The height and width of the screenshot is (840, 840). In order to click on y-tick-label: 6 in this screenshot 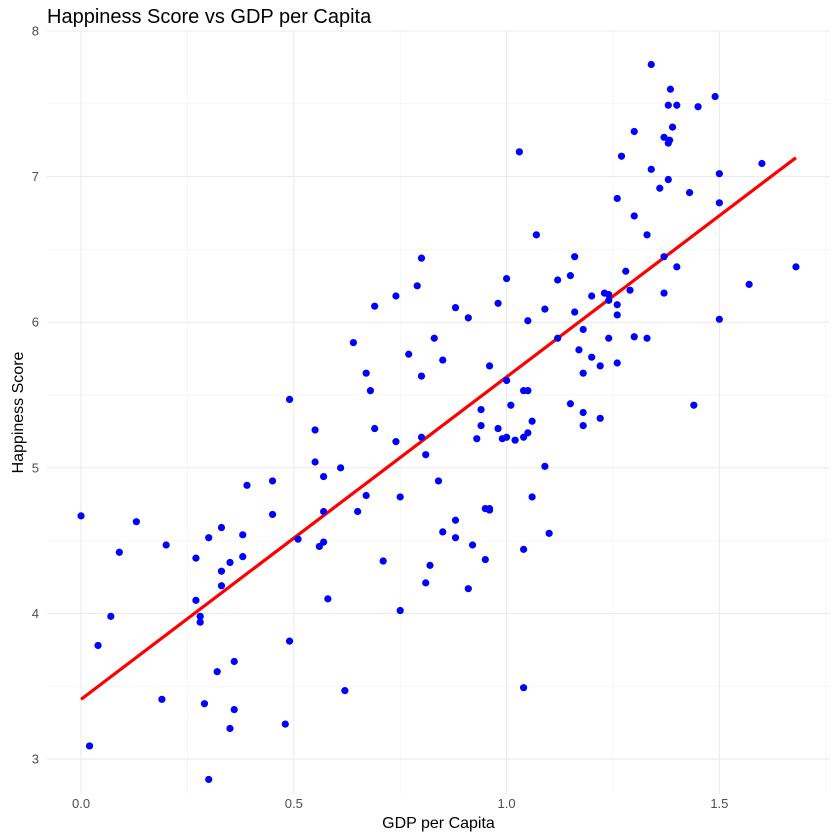, I will do `click(35, 322)`.